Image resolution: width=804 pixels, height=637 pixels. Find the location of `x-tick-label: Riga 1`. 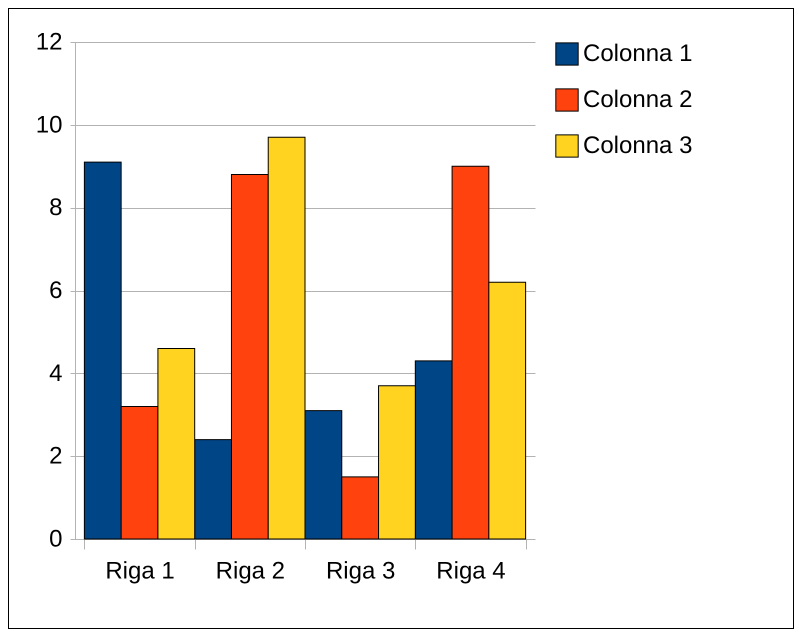

x-tick-label: Riga 1 is located at coordinates (140, 571).